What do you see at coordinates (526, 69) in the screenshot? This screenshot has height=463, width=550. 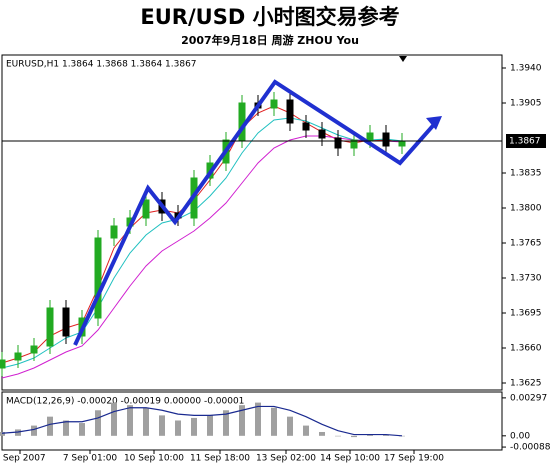 I see `y-tick-label: 1.3940` at bounding box center [526, 69].